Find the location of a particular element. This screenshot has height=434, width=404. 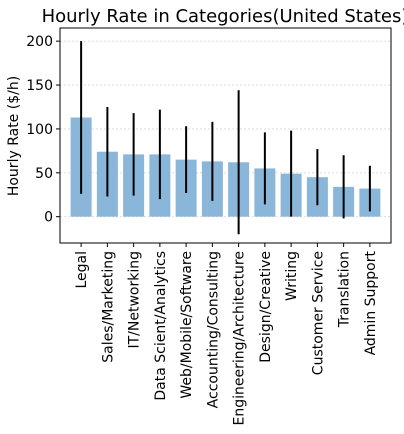

x-tick-label: Customer Service is located at coordinates (318, 313).